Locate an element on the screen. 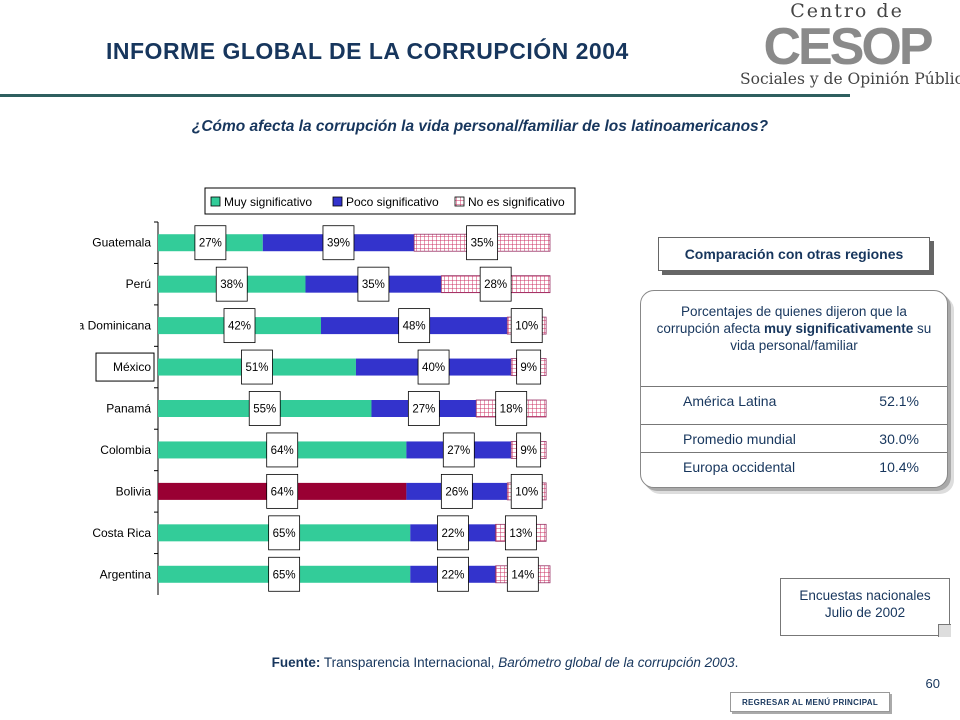 The height and width of the screenshot is (720, 960). title-divider is located at coordinates (425, 95).